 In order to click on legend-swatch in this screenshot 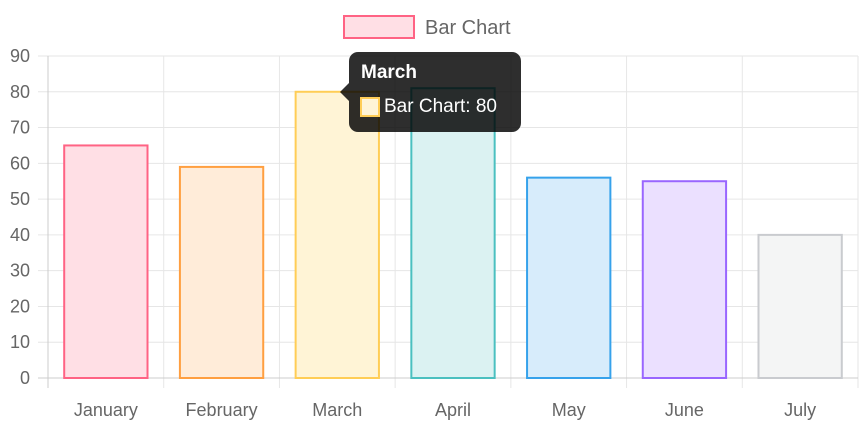, I will do `click(379, 27)`.